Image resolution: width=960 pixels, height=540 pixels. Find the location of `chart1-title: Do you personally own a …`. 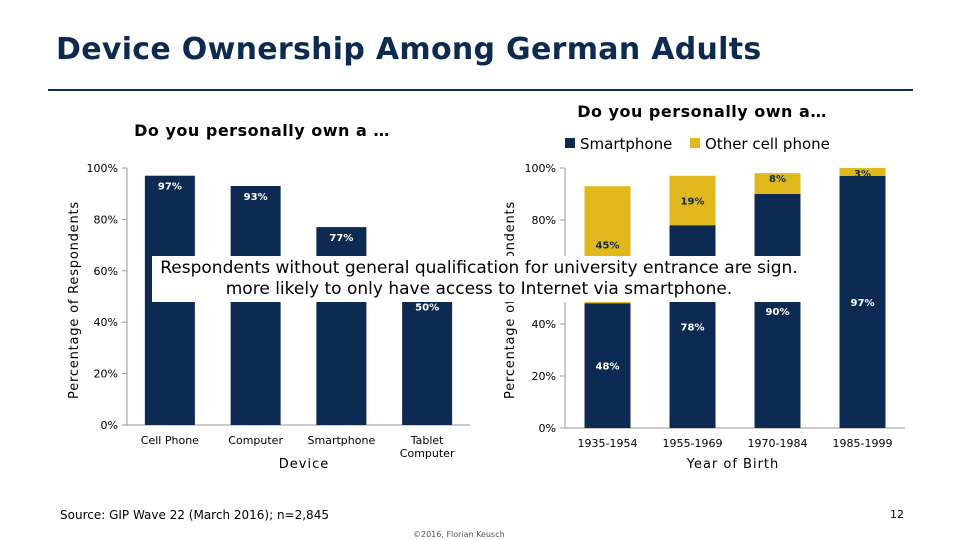

chart1-title: Do you personally own a … is located at coordinates (262, 130).